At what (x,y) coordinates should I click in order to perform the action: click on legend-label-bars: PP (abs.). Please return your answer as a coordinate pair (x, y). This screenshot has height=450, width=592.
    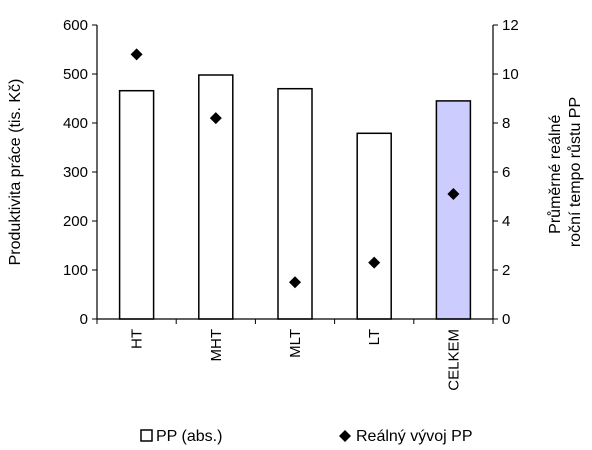
    Looking at the image, I should click on (189, 436).